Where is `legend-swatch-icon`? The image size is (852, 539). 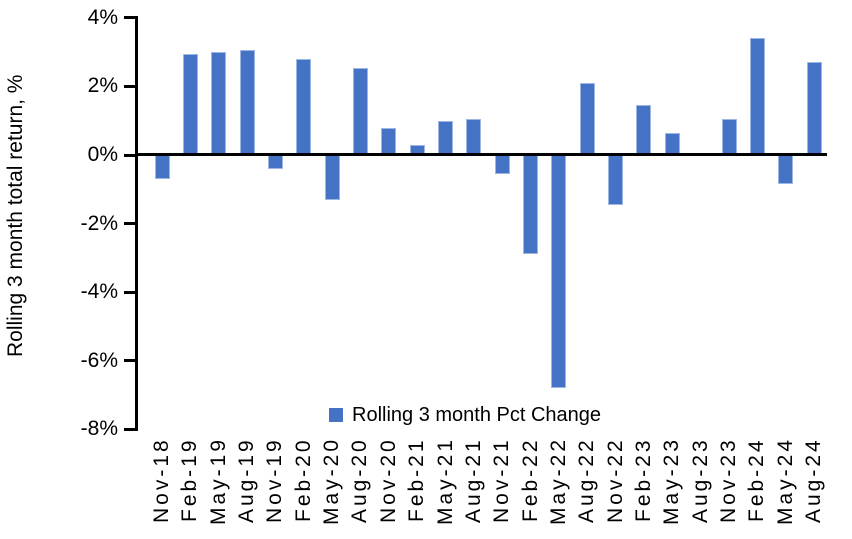
legend-swatch-icon is located at coordinates (336, 415).